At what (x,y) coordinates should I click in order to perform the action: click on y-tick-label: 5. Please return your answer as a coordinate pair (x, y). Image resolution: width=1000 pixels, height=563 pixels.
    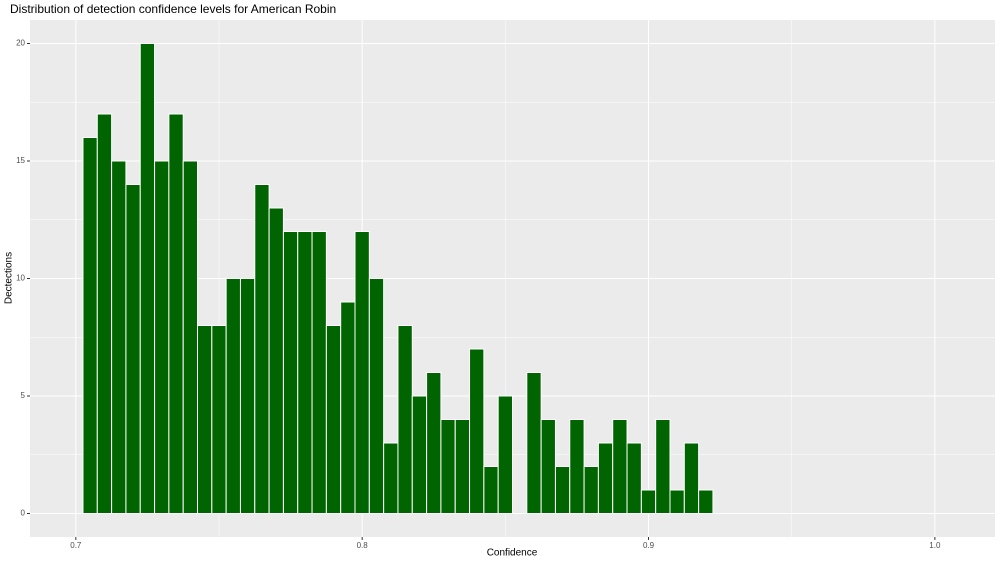
    Looking at the image, I should click on (23, 395).